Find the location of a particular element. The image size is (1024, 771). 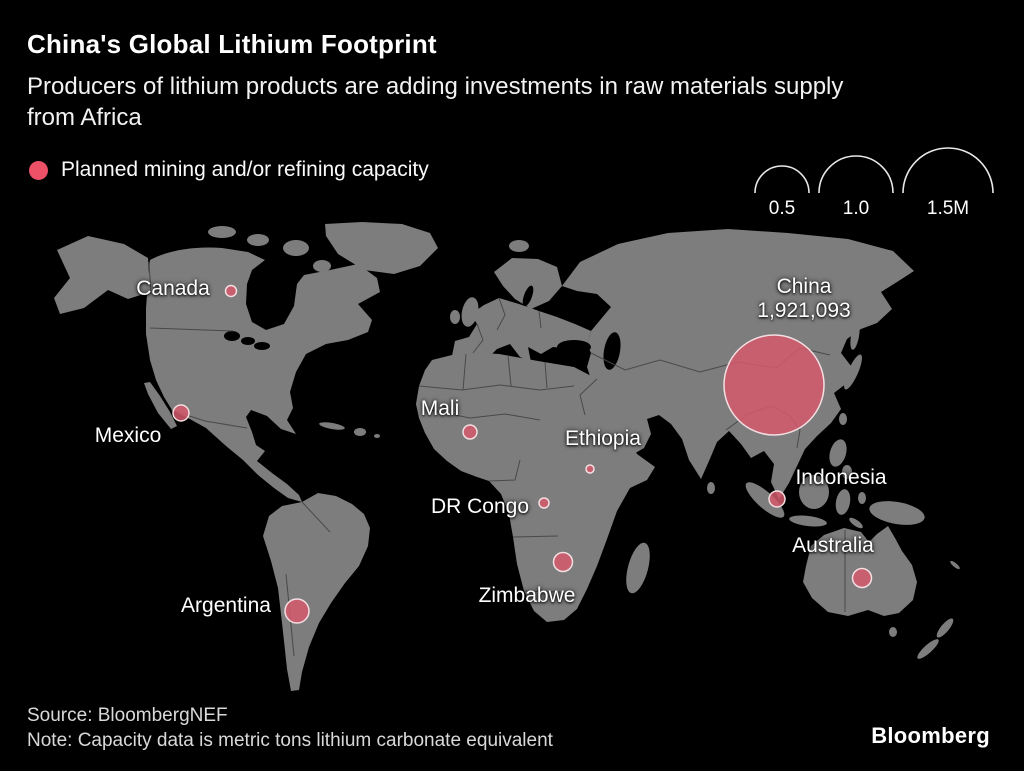

landmass-scandinavia is located at coordinates (528, 283).